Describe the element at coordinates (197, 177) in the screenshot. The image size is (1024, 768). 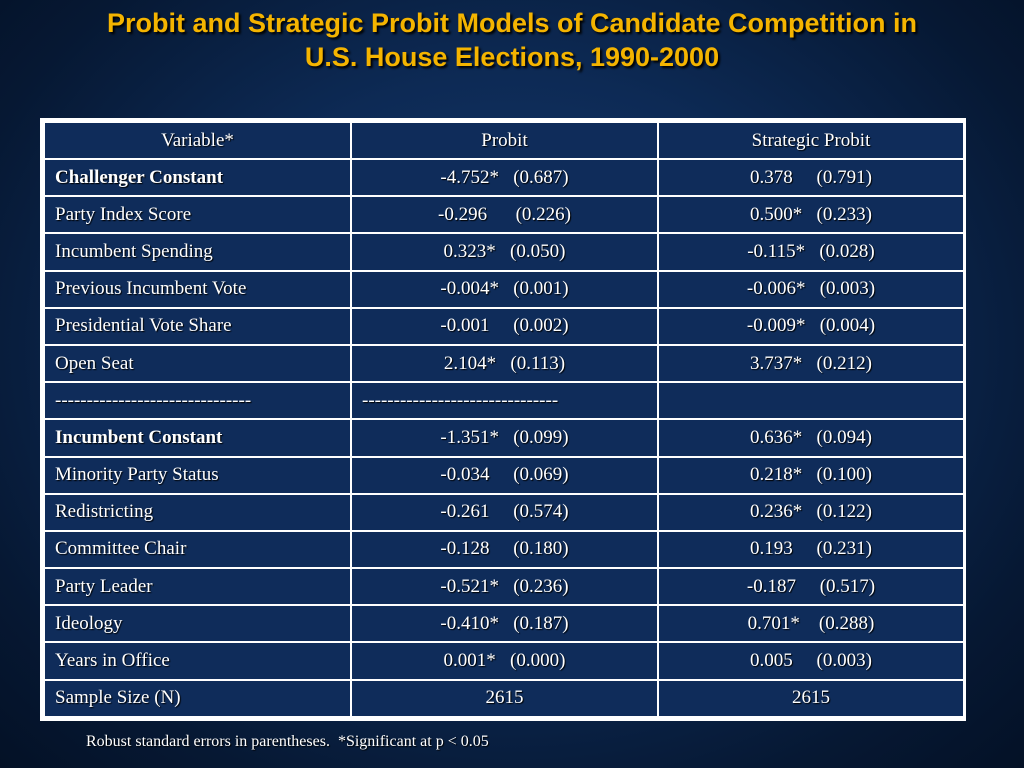
I see `variable-cell: Challenger Constant` at that location.